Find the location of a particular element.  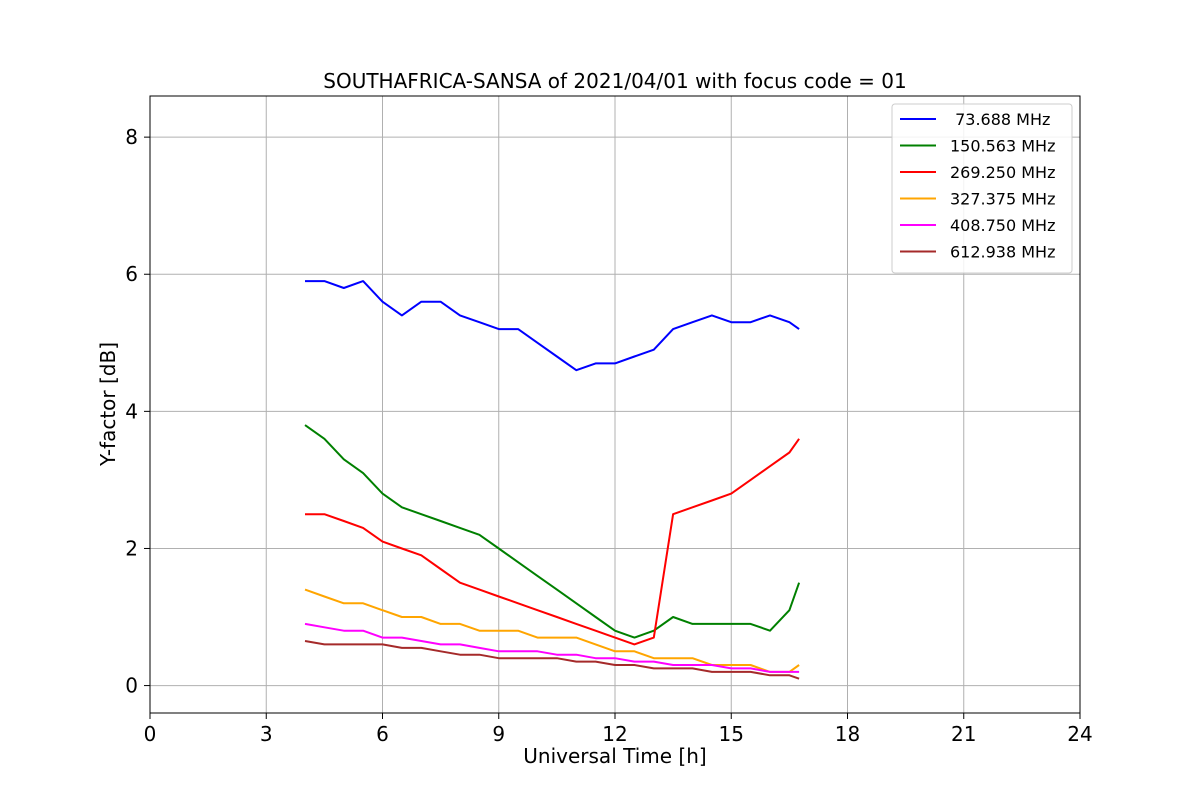

x-axis: 0 3 6 9 12 15 18 21 24 is located at coordinates (618, 729).